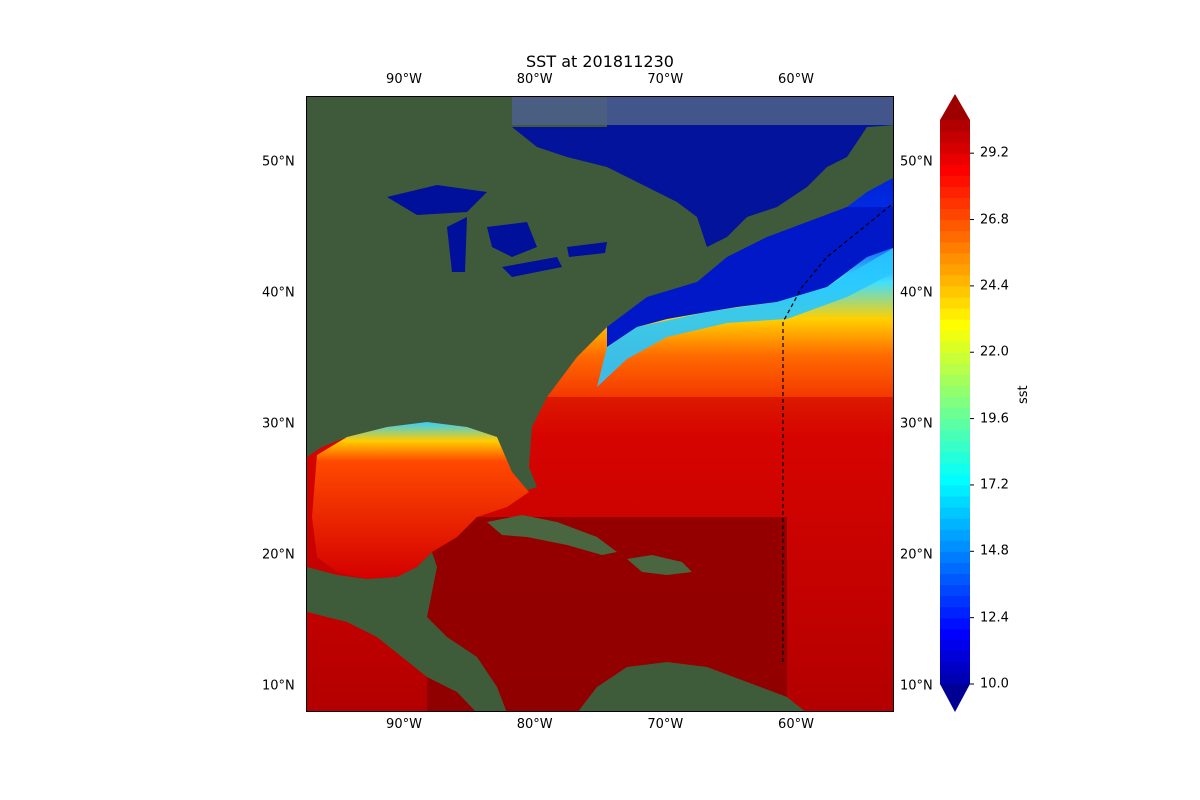  Describe the element at coordinates (837, 432) in the screenshot. I see `dashed-boundary-line` at that location.